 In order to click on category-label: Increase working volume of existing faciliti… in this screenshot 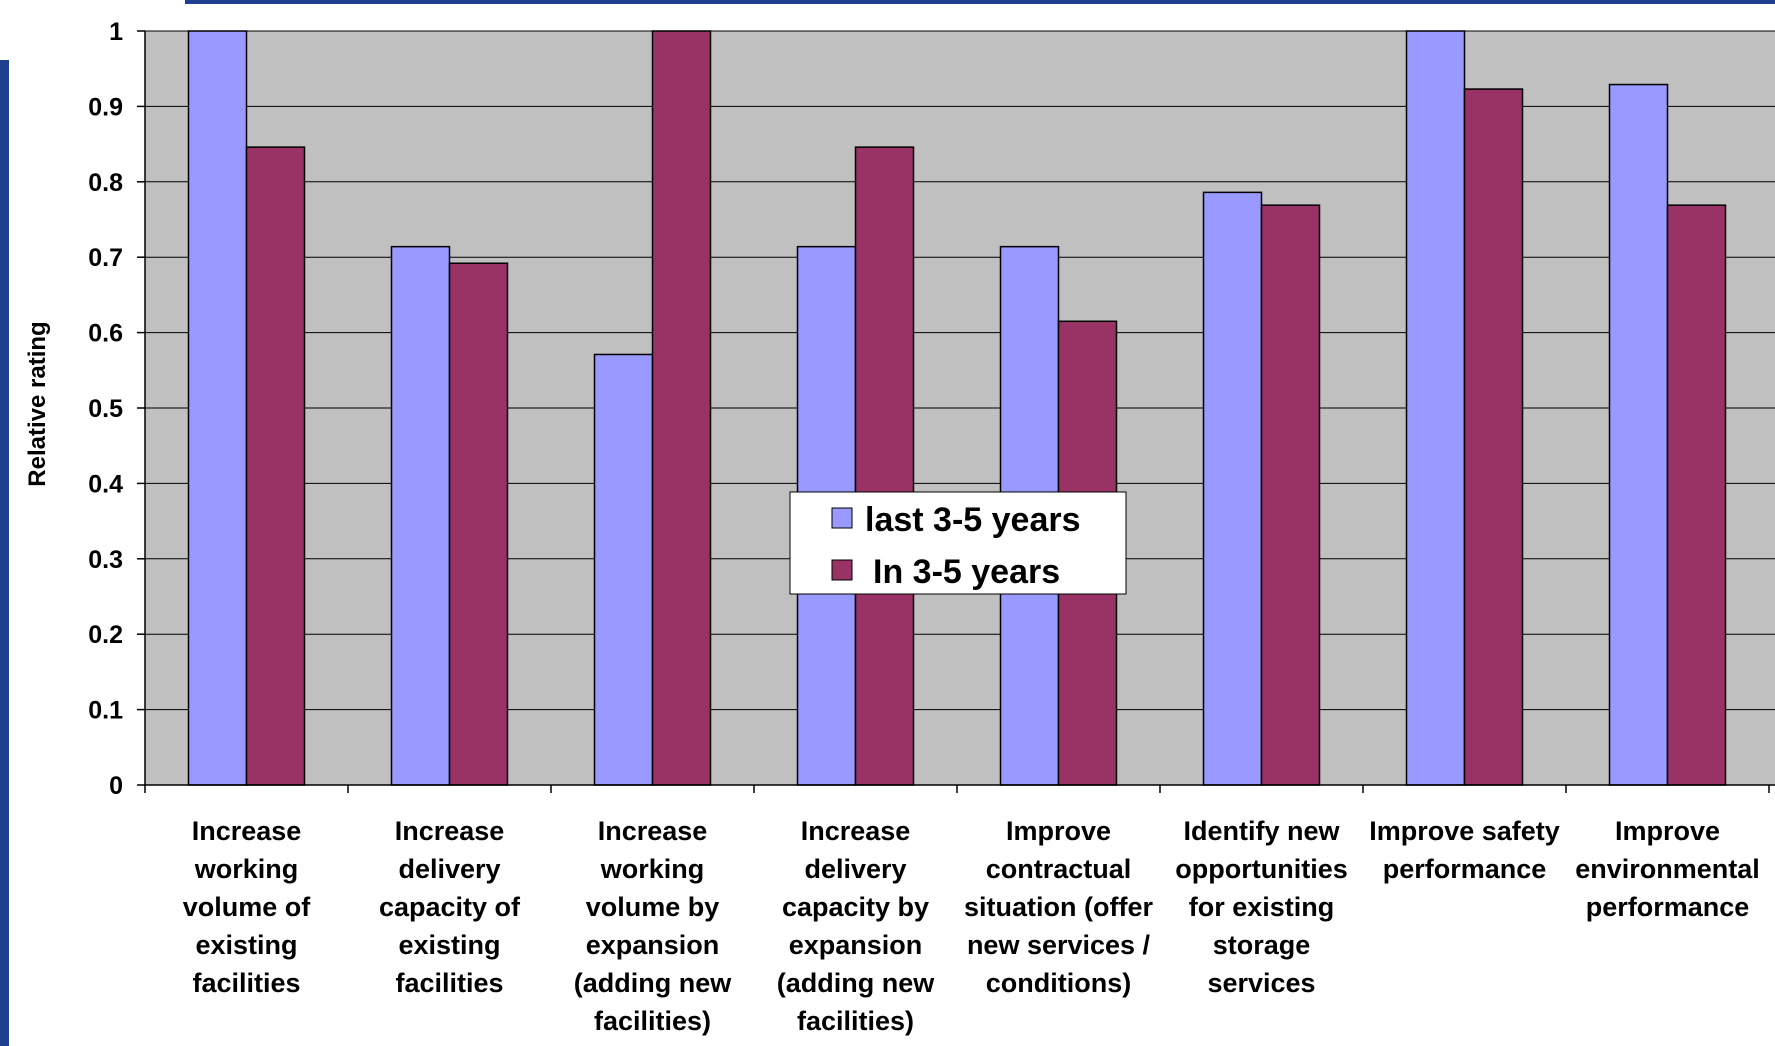, I will do `click(247, 907)`.